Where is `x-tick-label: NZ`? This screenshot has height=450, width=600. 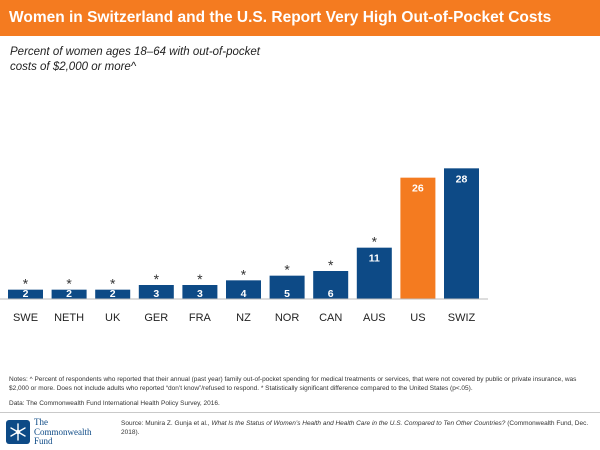 x-tick-label: NZ is located at coordinates (243, 318).